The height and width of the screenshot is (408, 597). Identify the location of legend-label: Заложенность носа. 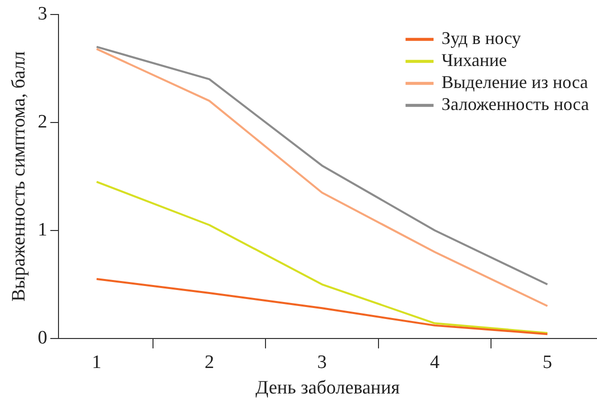
(516, 104).